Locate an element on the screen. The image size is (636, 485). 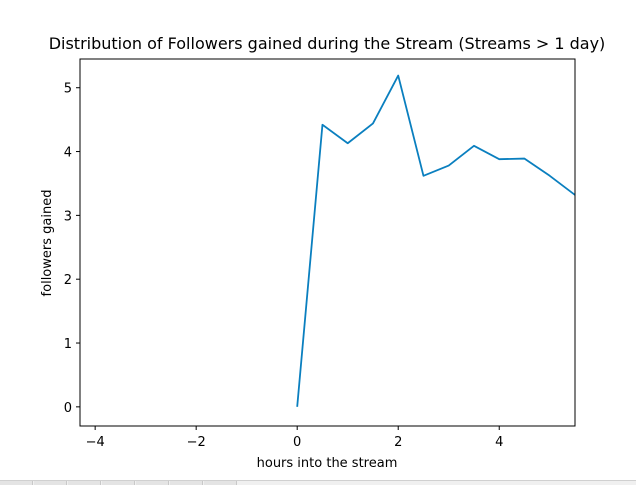
y-tick-label: 0 is located at coordinates (68, 408).